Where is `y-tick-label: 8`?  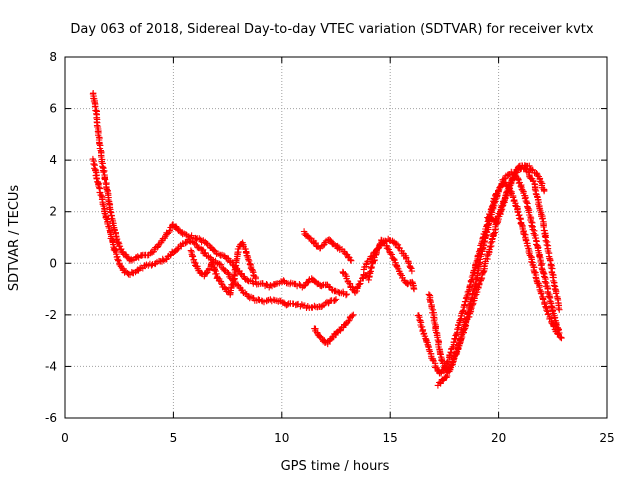
y-tick-label: 8 is located at coordinates (53, 57).